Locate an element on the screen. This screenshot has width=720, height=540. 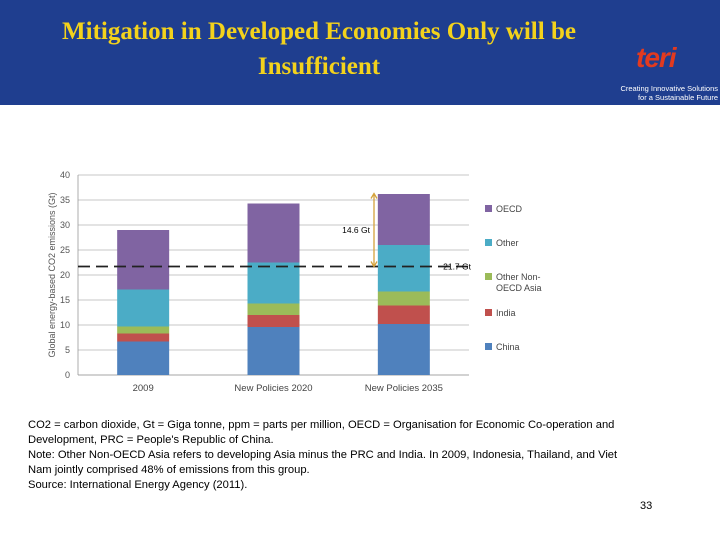
y-tick-15: 15 is located at coordinates (65, 300).